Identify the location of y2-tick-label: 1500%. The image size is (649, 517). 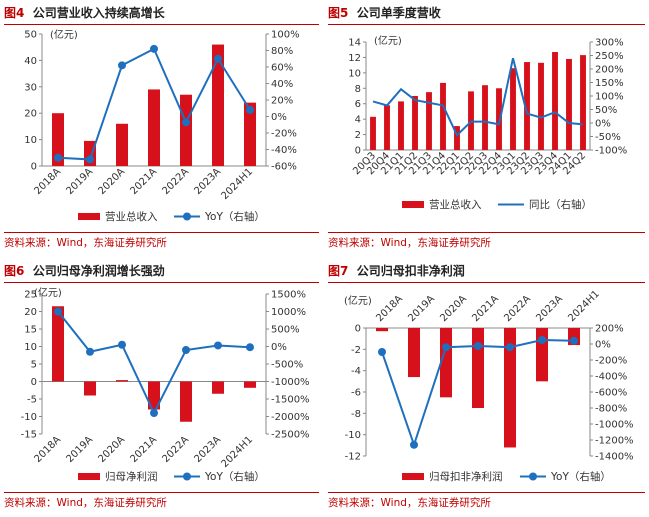
(288, 295).